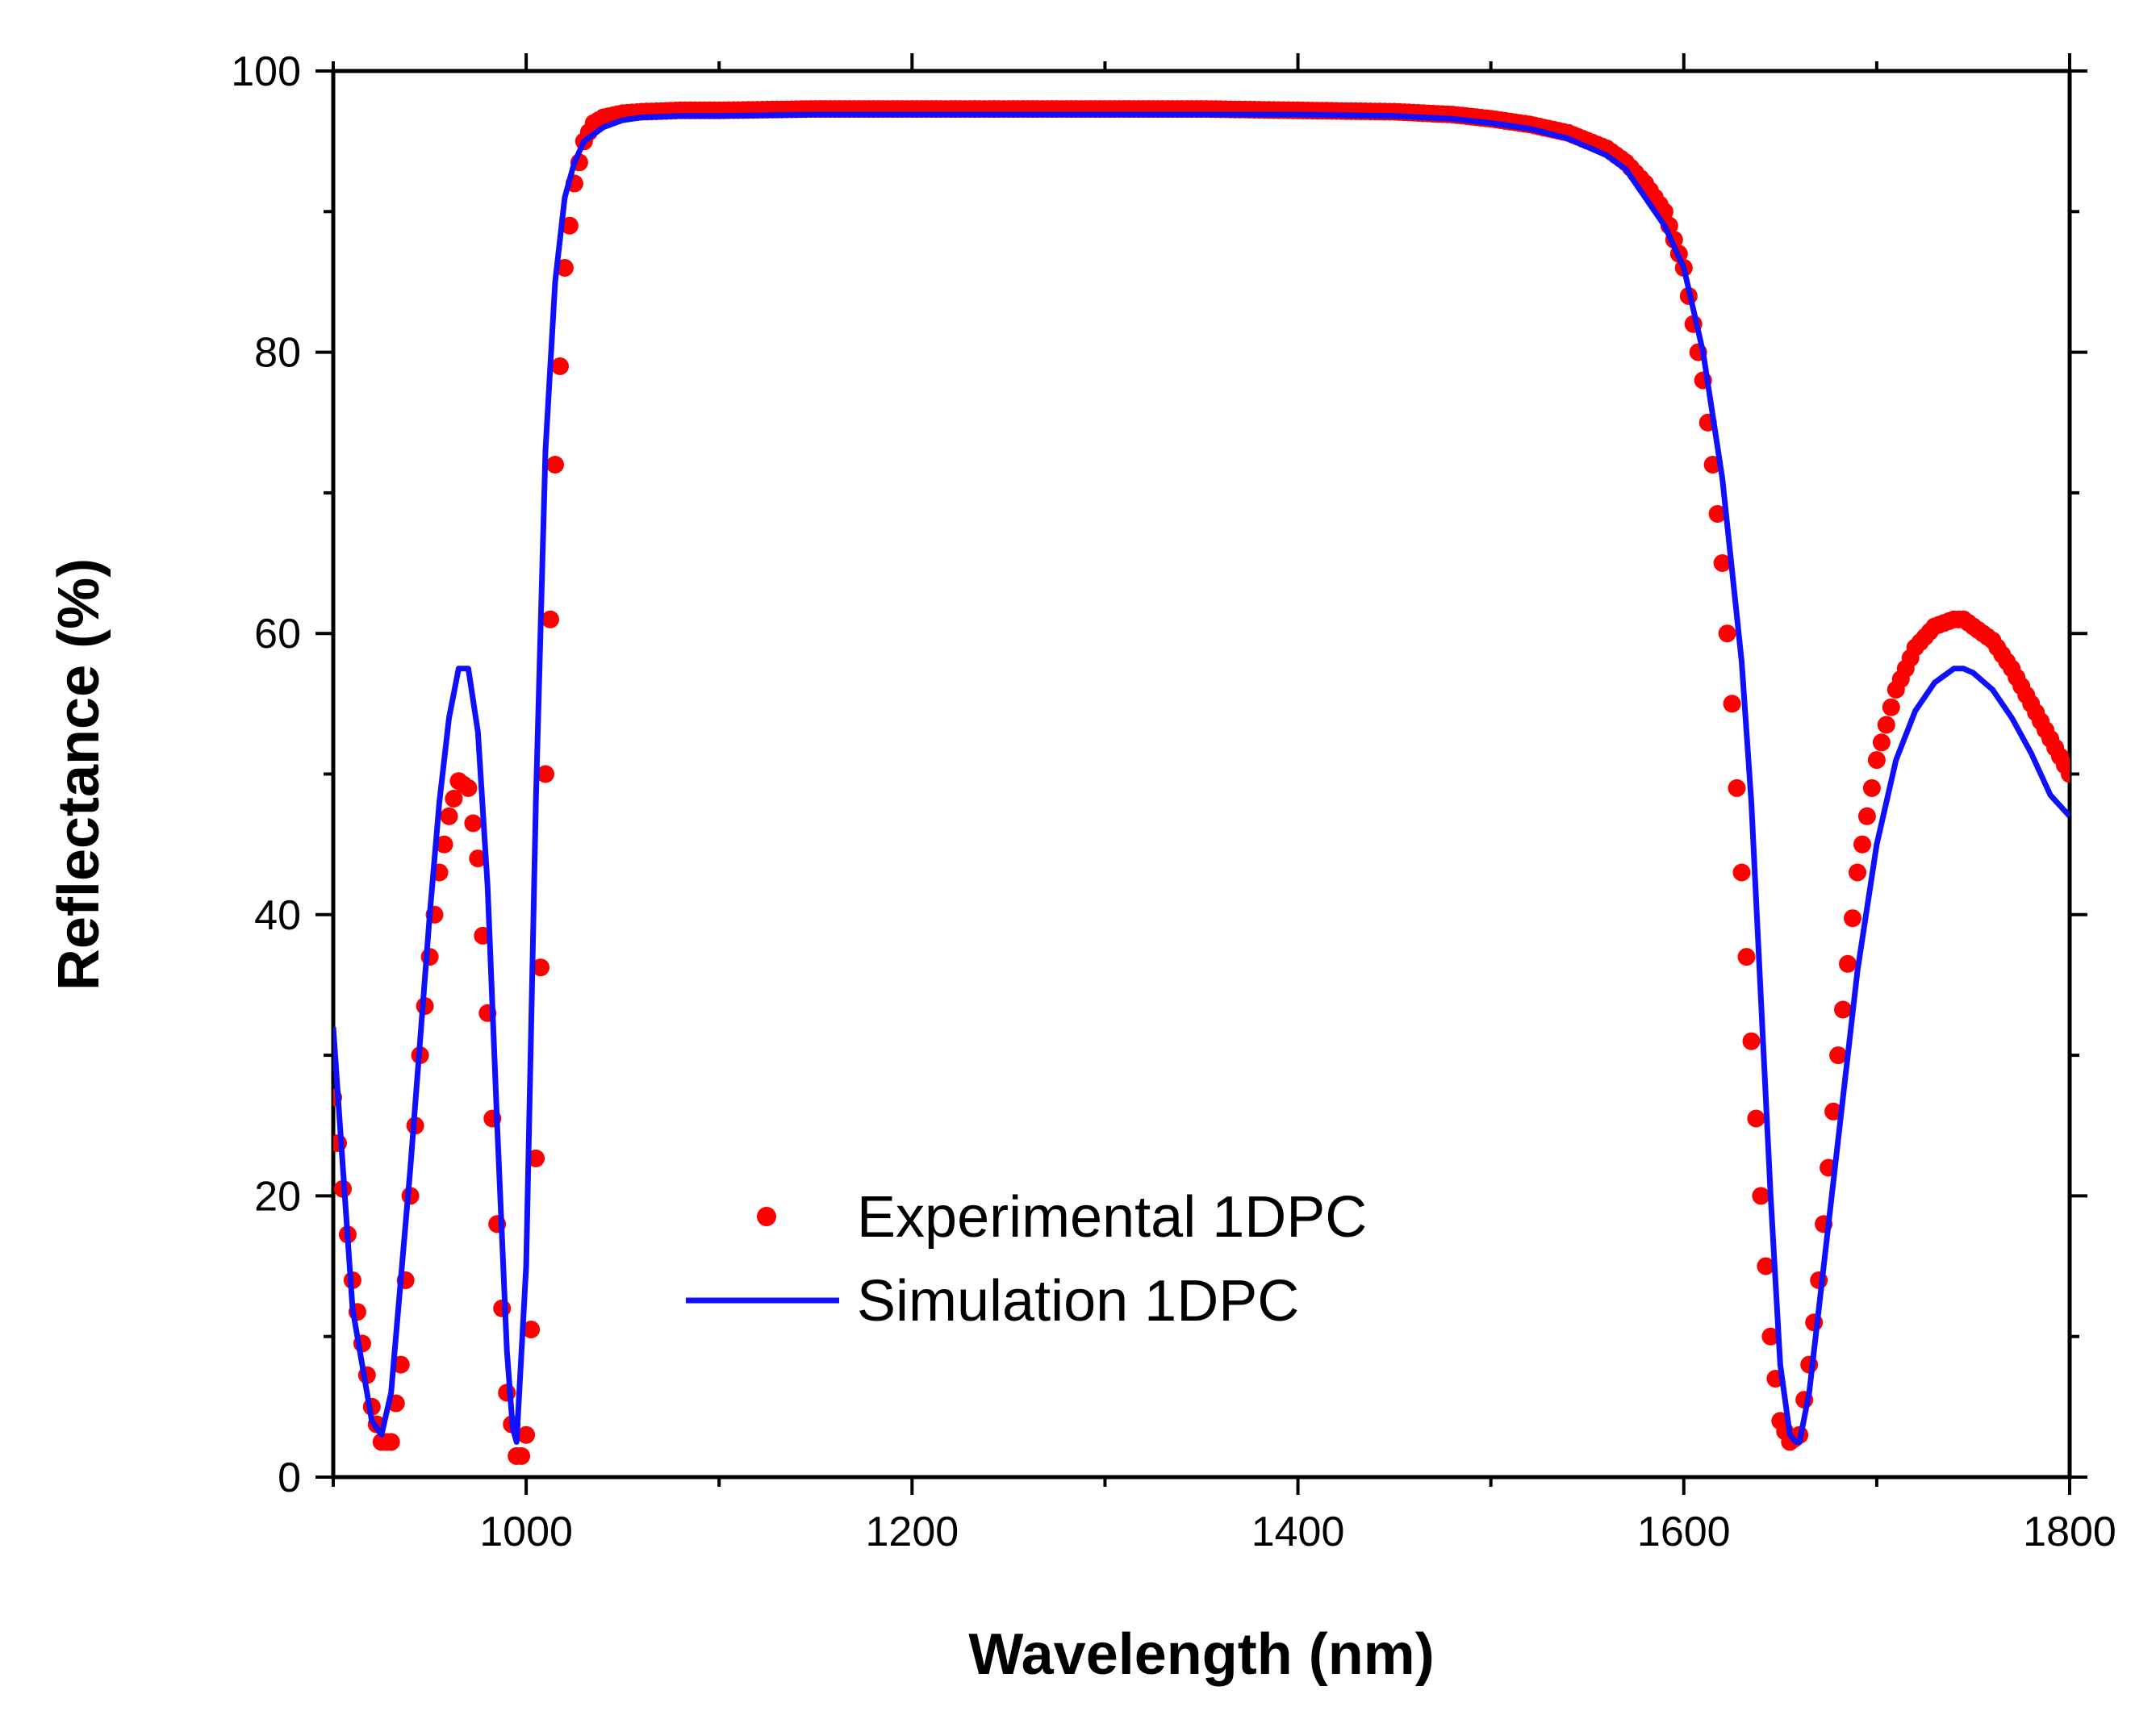 This screenshot has width=2156, height=1728. What do you see at coordinates (1201, 1654) in the screenshot?
I see `x-axis-title: Wavelength (nm)` at bounding box center [1201, 1654].